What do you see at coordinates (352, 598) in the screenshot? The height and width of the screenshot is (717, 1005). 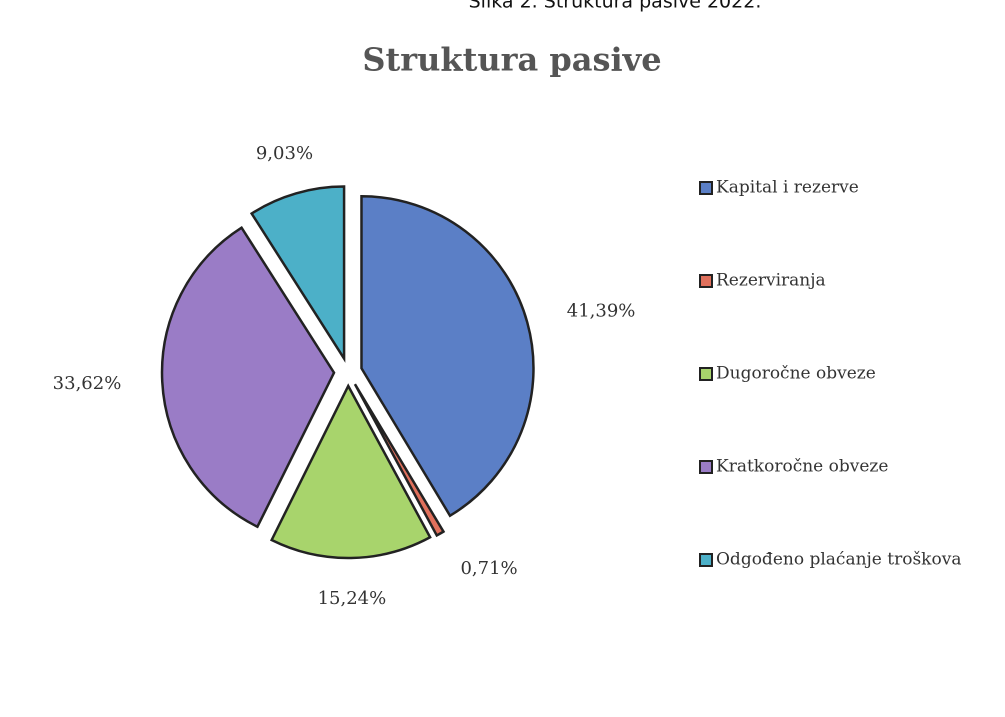 I see `data-label: 15,24%` at bounding box center [352, 598].